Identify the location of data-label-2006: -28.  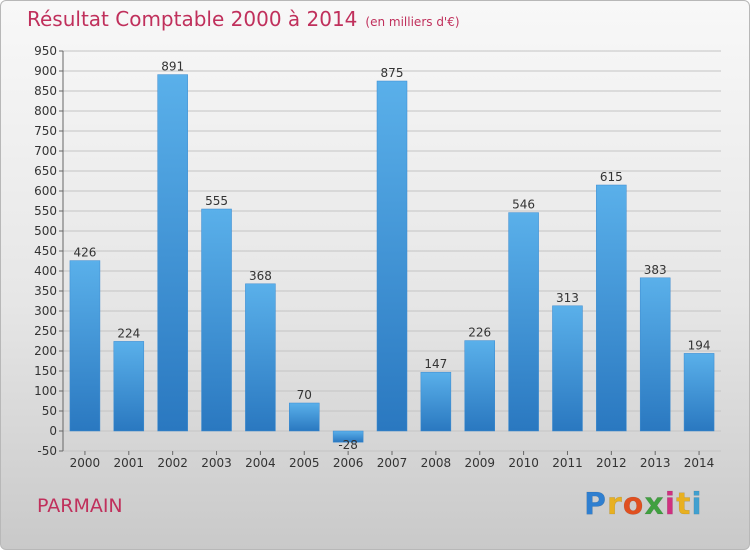
(348, 445).